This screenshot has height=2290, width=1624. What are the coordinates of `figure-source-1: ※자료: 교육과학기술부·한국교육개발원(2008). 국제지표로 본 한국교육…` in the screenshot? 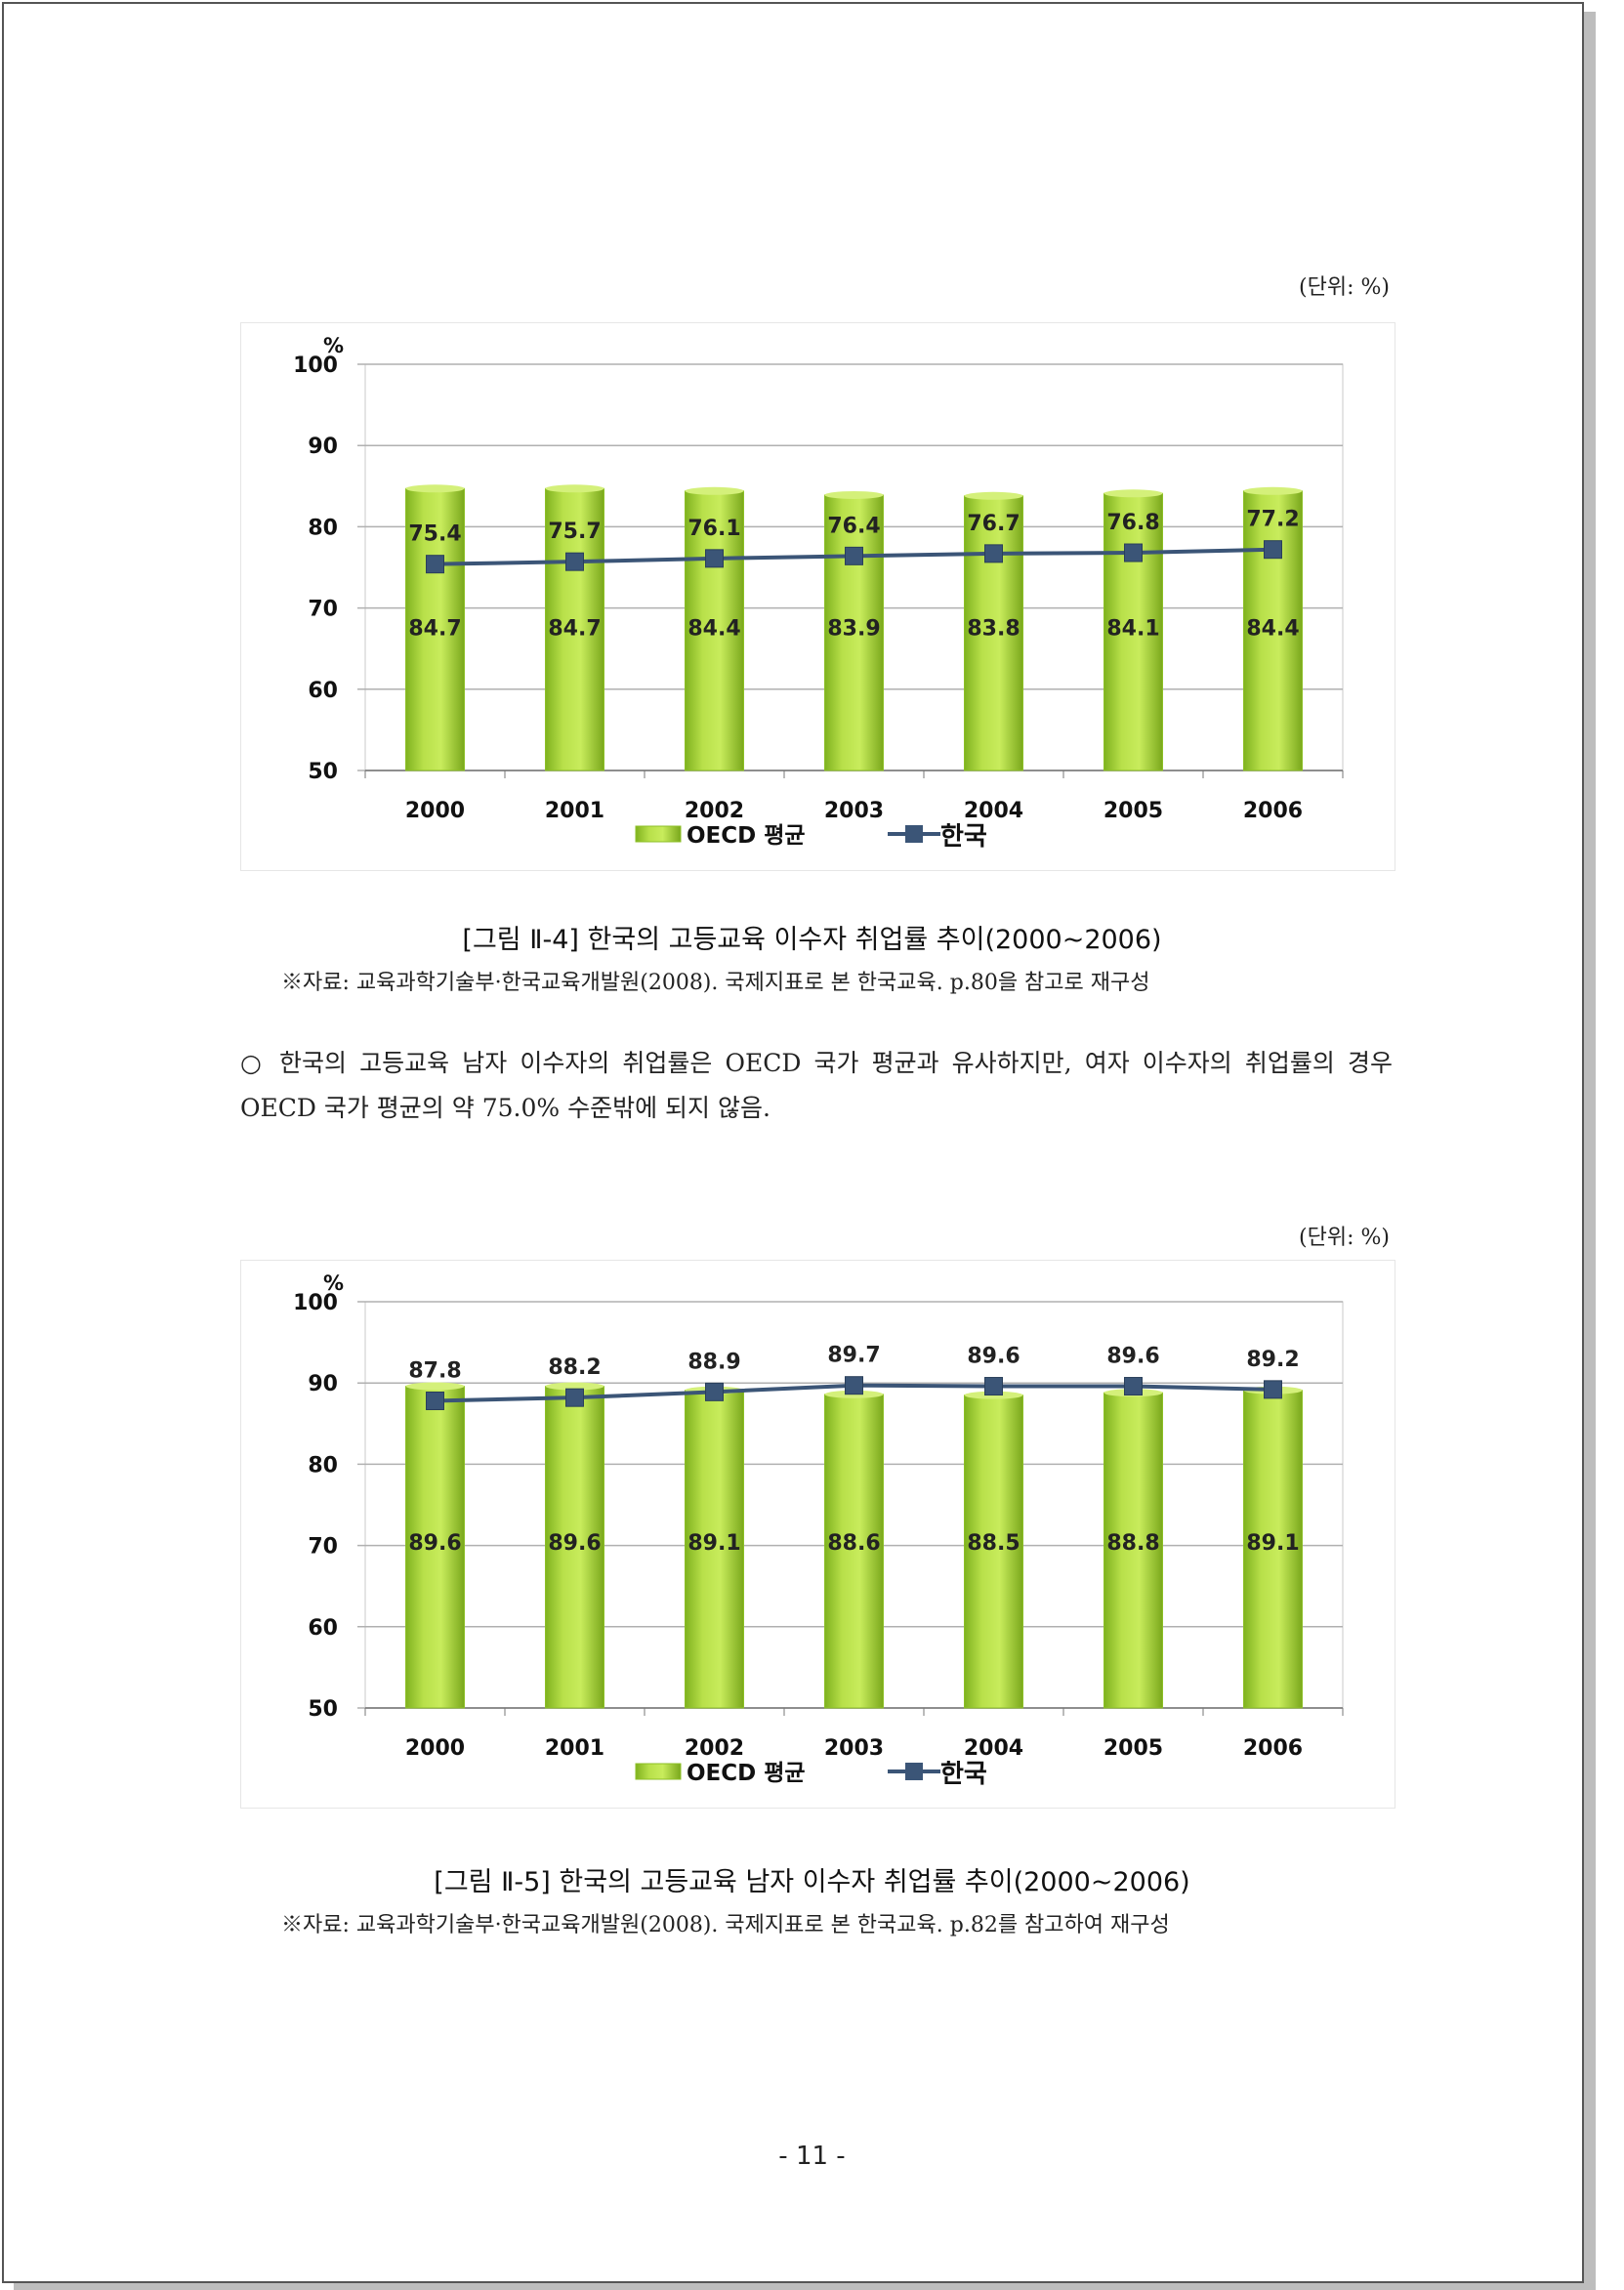 It's located at (715, 983).